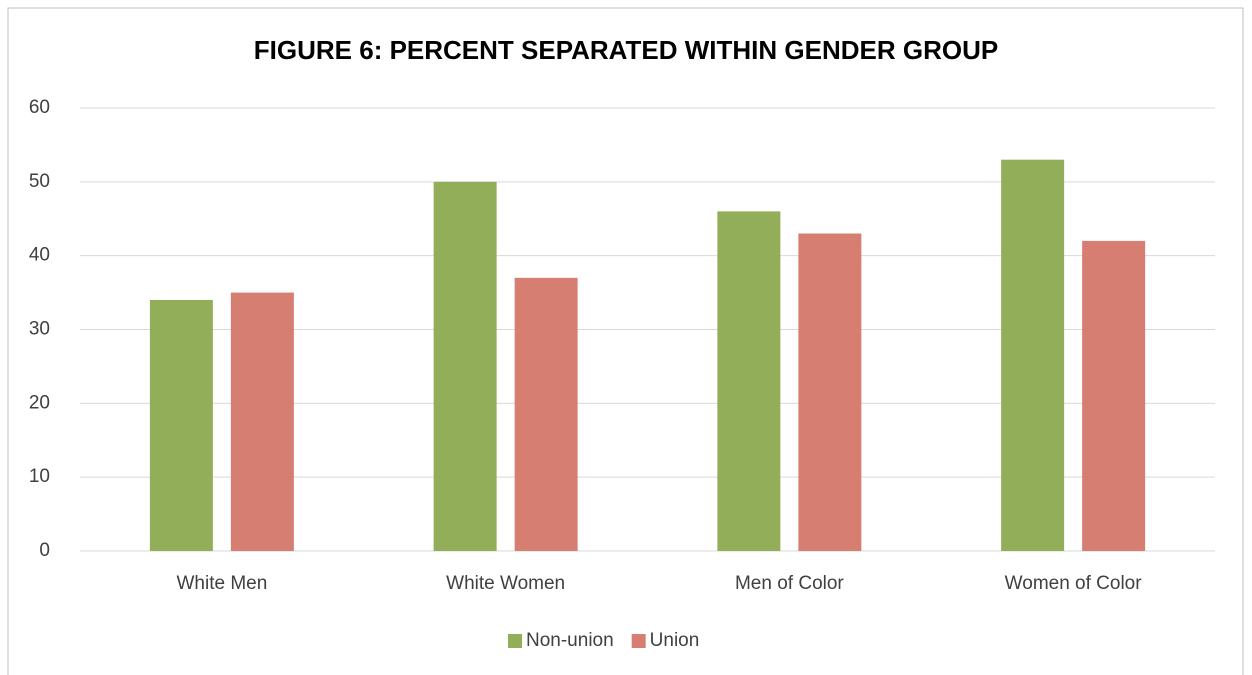  What do you see at coordinates (39, 476) in the screenshot?
I see `y-tick-label: 10` at bounding box center [39, 476].